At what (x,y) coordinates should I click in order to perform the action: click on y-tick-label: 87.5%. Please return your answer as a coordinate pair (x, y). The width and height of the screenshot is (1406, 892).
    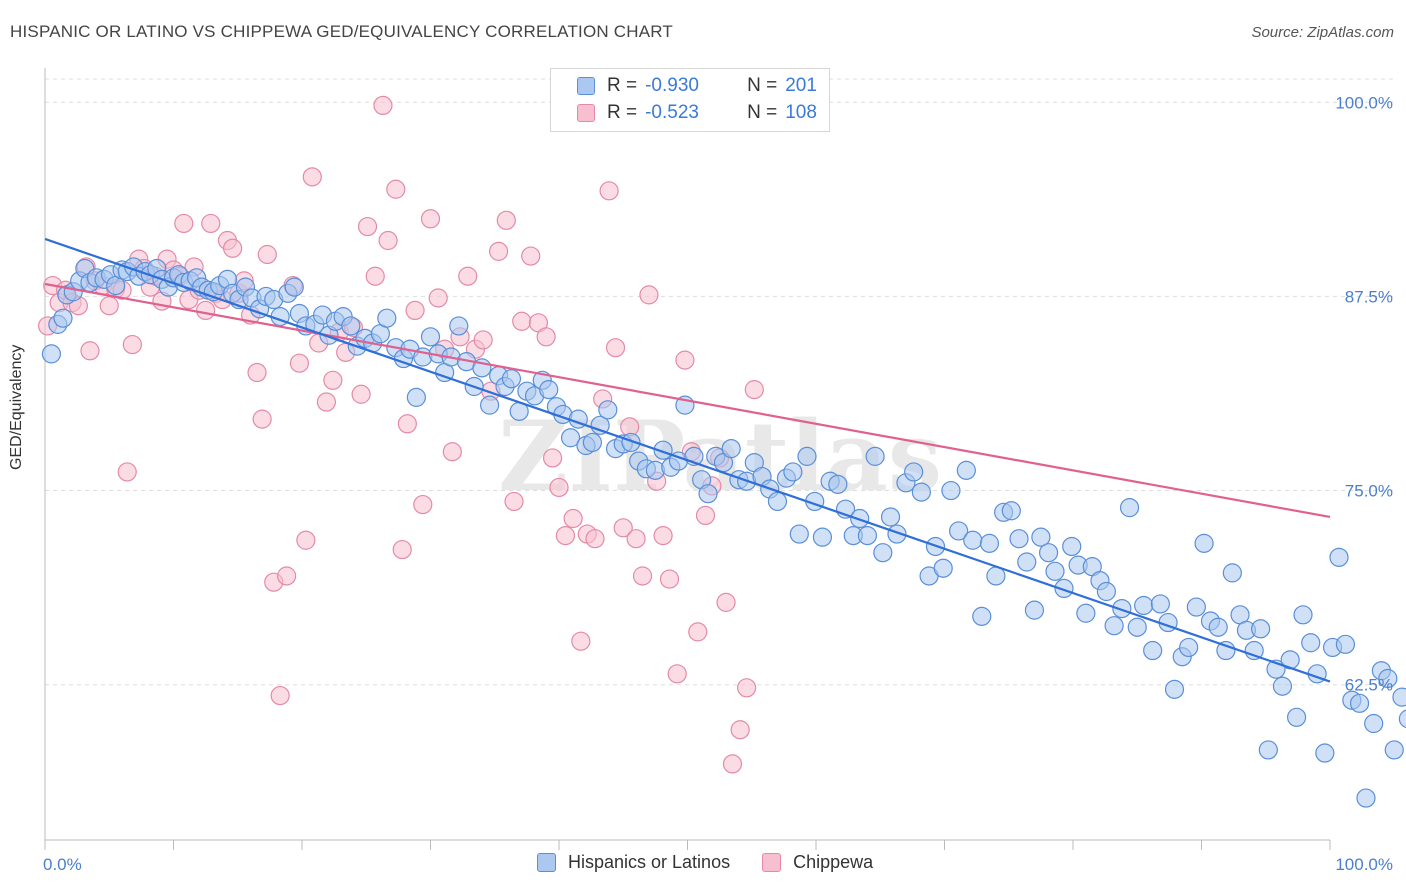
    Looking at the image, I should click on (1369, 296).